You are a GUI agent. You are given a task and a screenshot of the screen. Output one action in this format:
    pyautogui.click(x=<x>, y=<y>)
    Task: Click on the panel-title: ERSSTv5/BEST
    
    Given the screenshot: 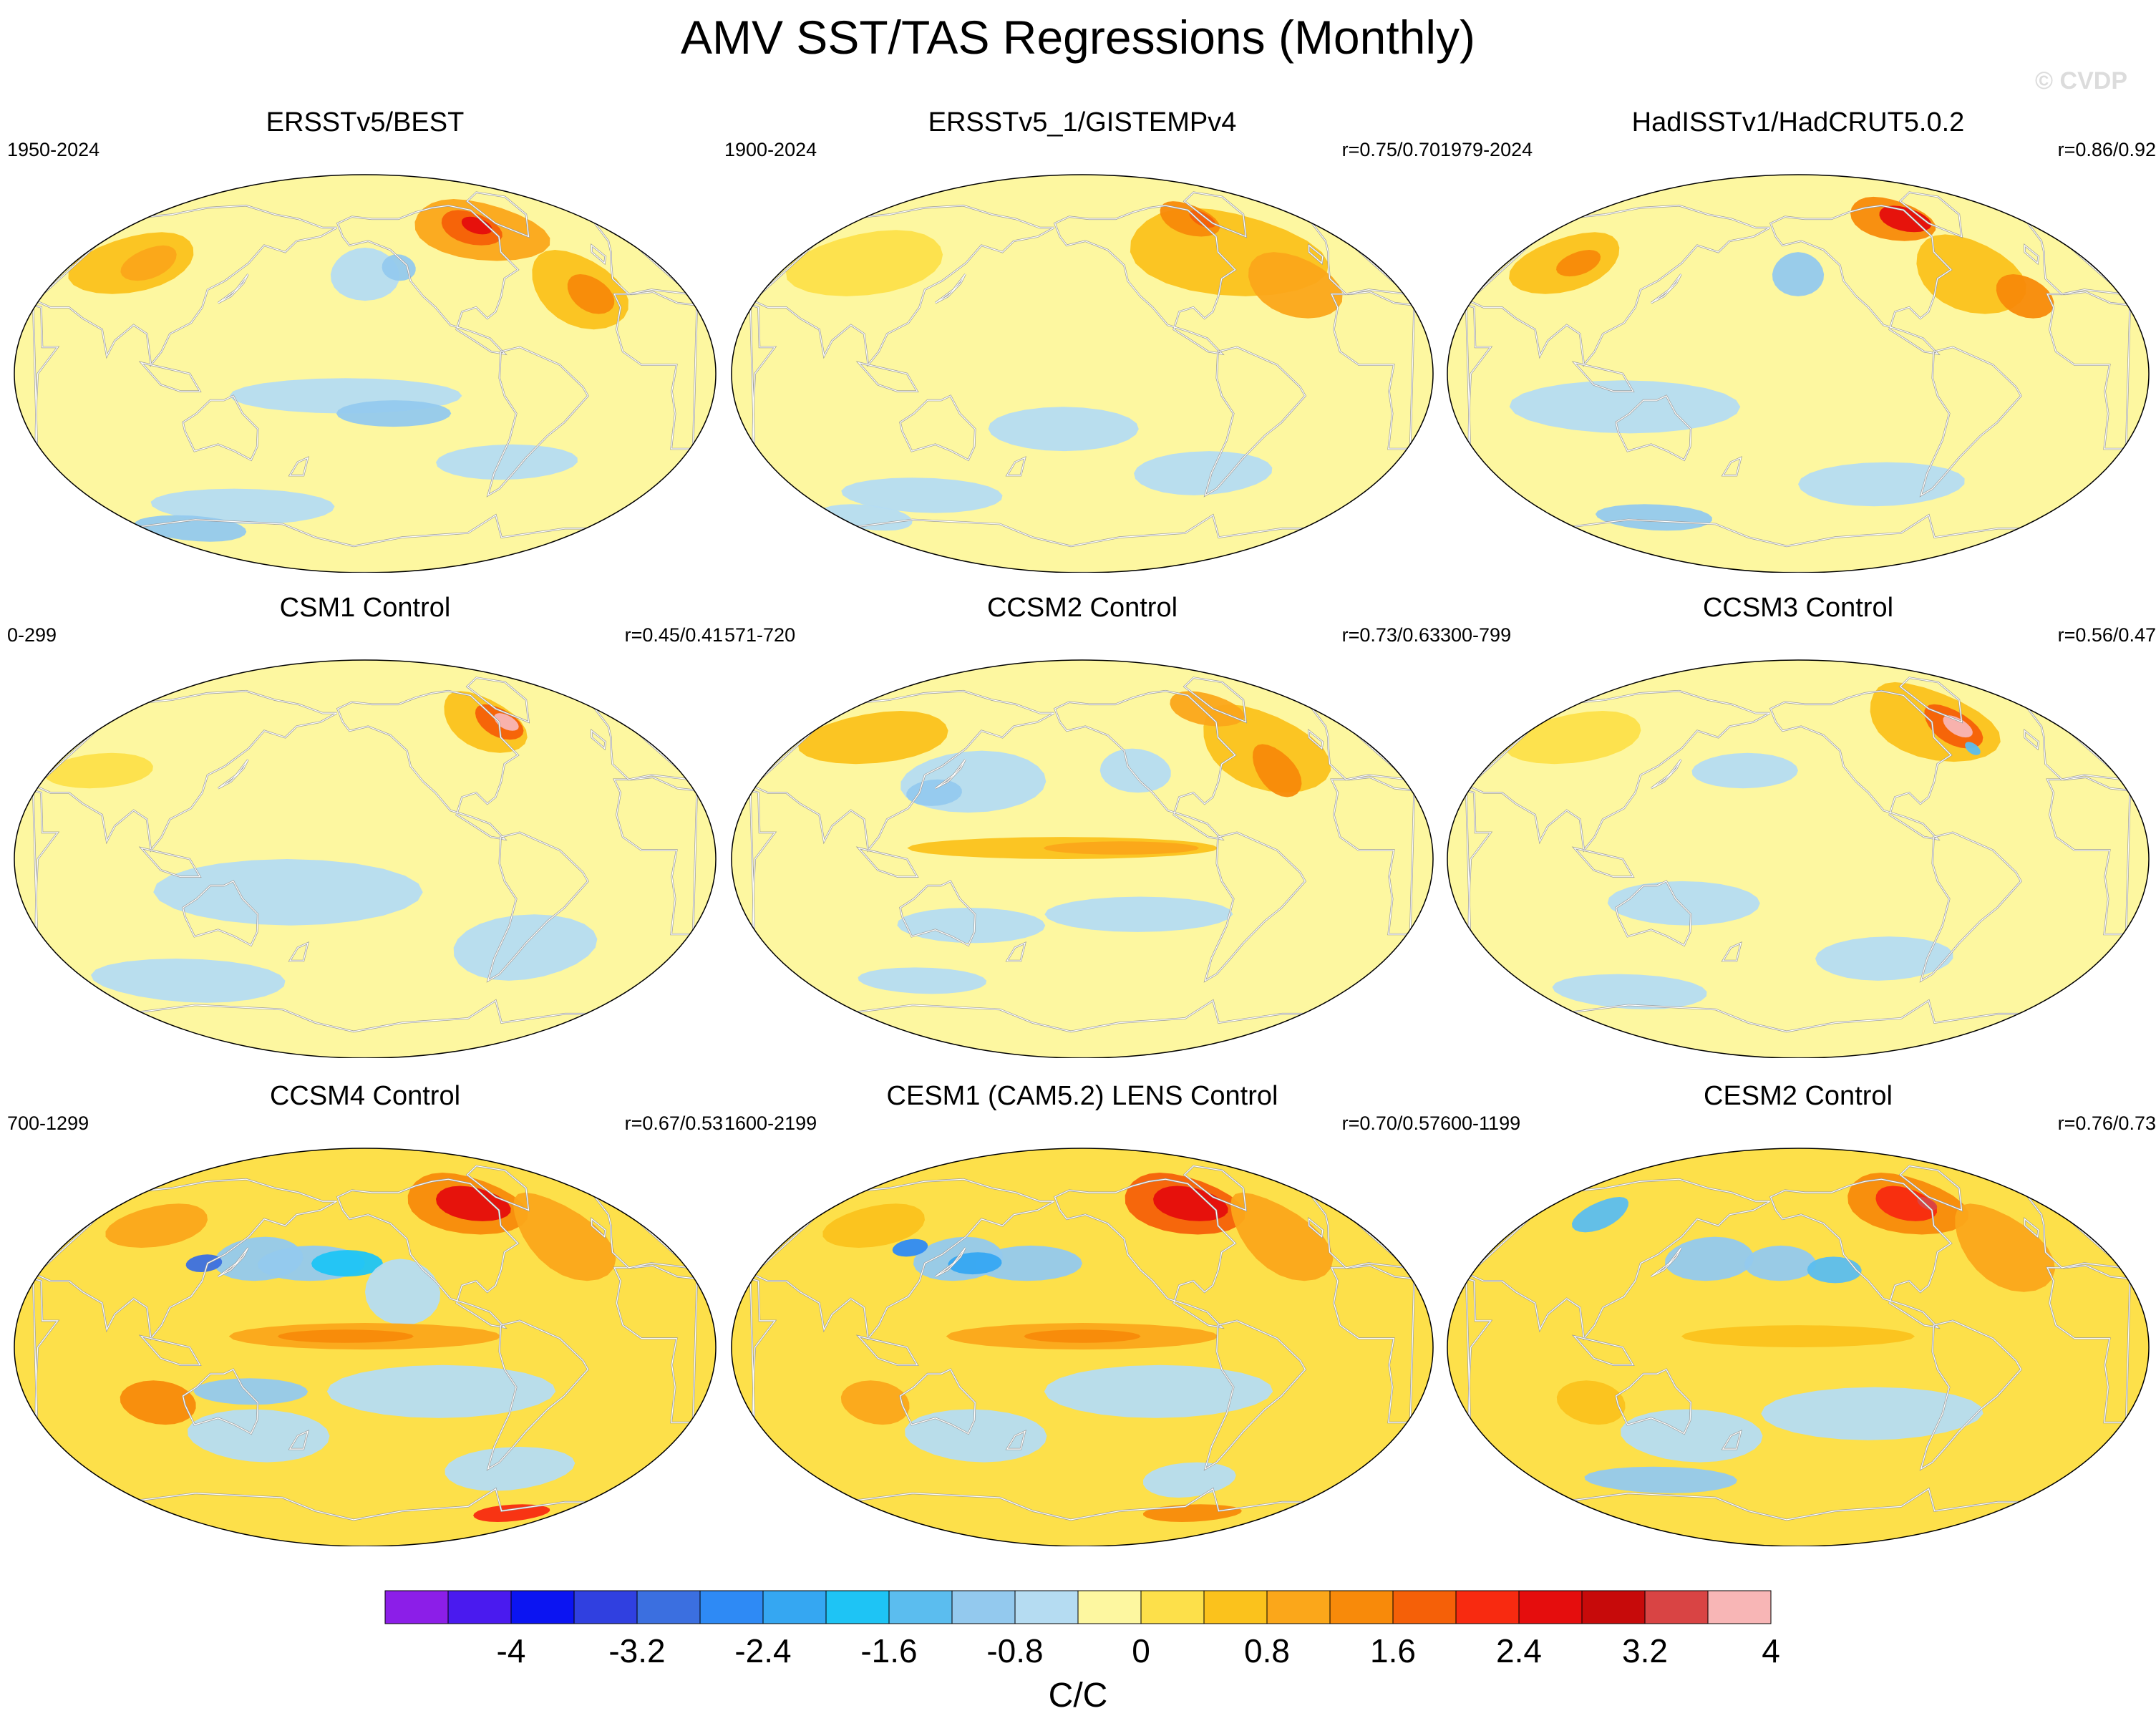 What is the action you would take?
    pyautogui.click(x=365, y=122)
    